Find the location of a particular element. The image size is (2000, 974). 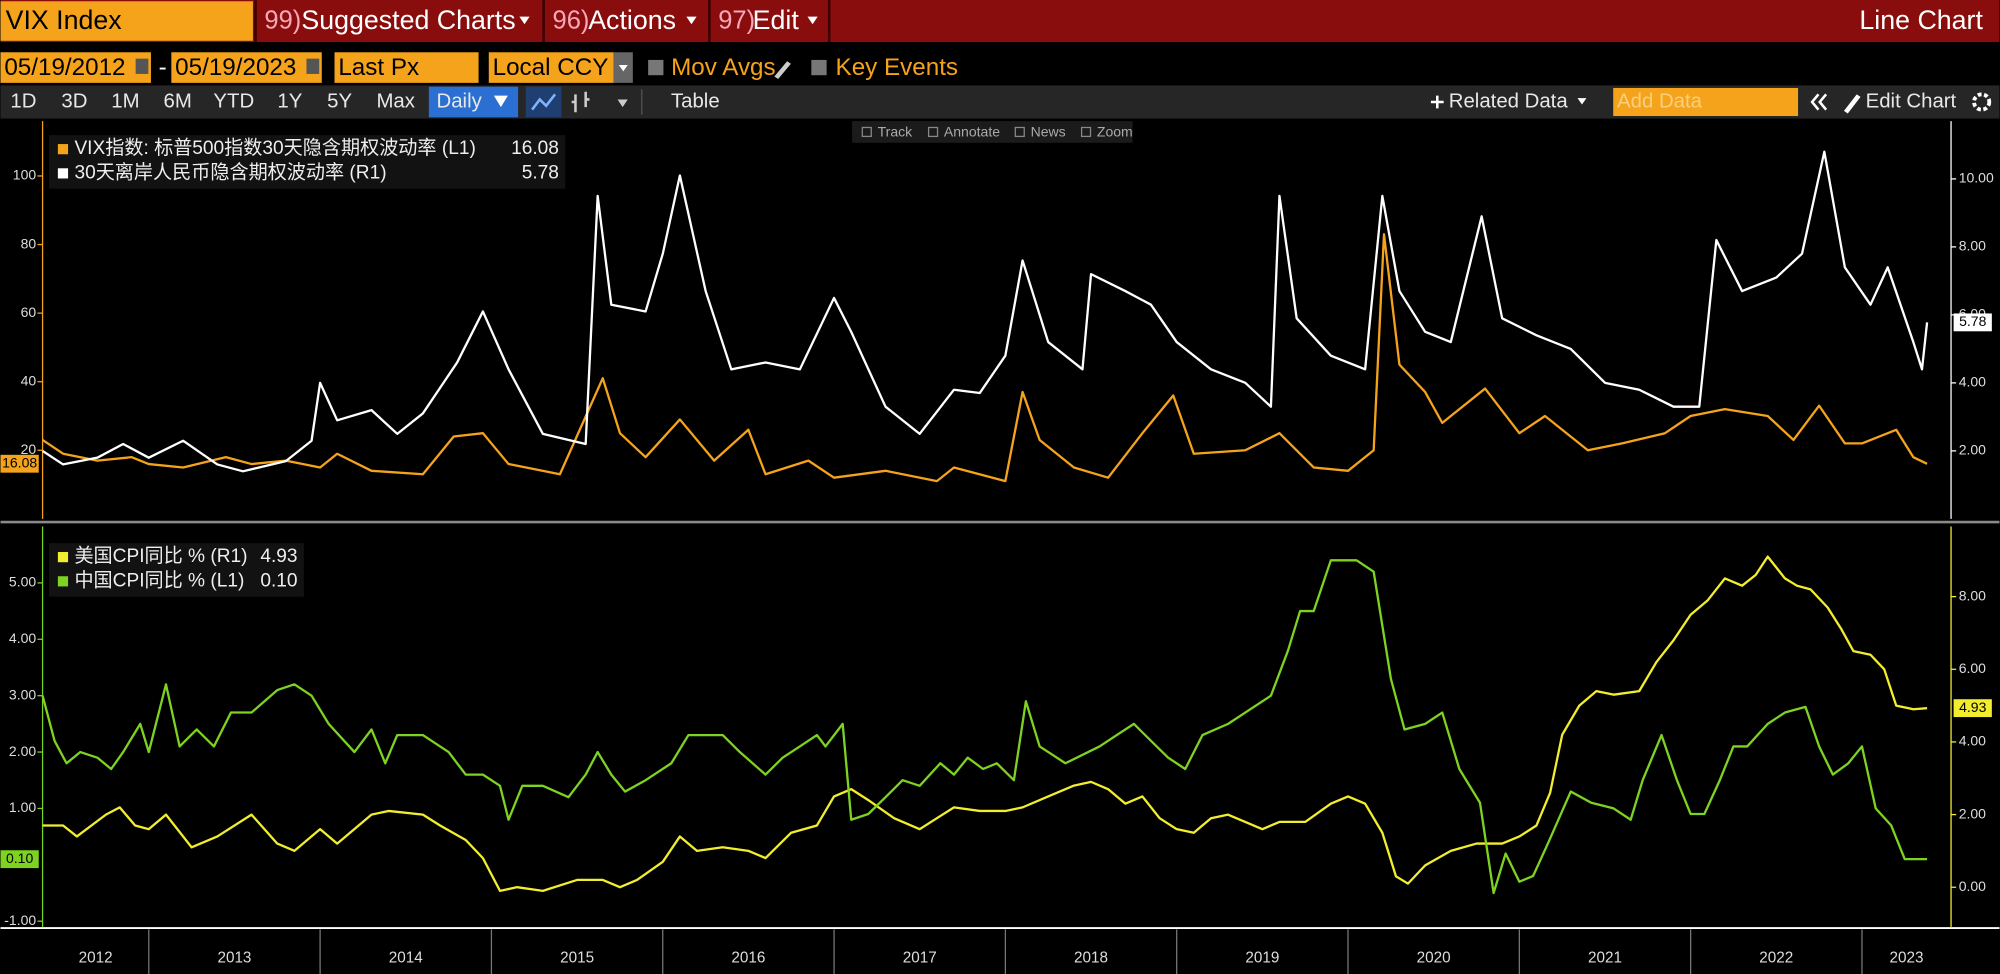

collapse-icon is located at coordinates (1819, 102).